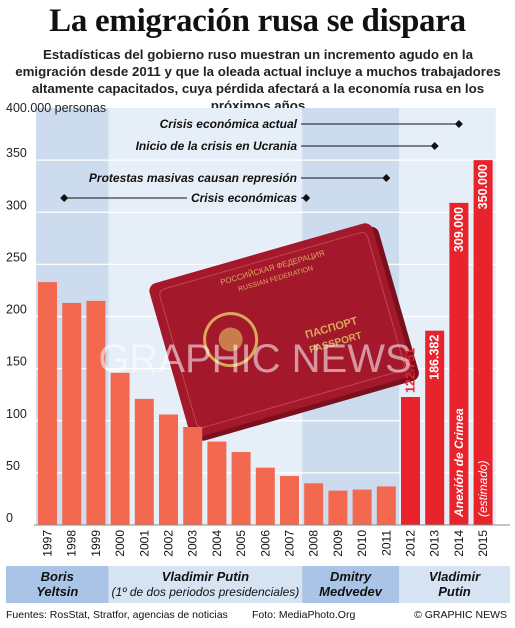  What do you see at coordinates (254, 359) in the screenshot?
I see `graphic-news-watermark: GRAPHIC NEWS` at bounding box center [254, 359].